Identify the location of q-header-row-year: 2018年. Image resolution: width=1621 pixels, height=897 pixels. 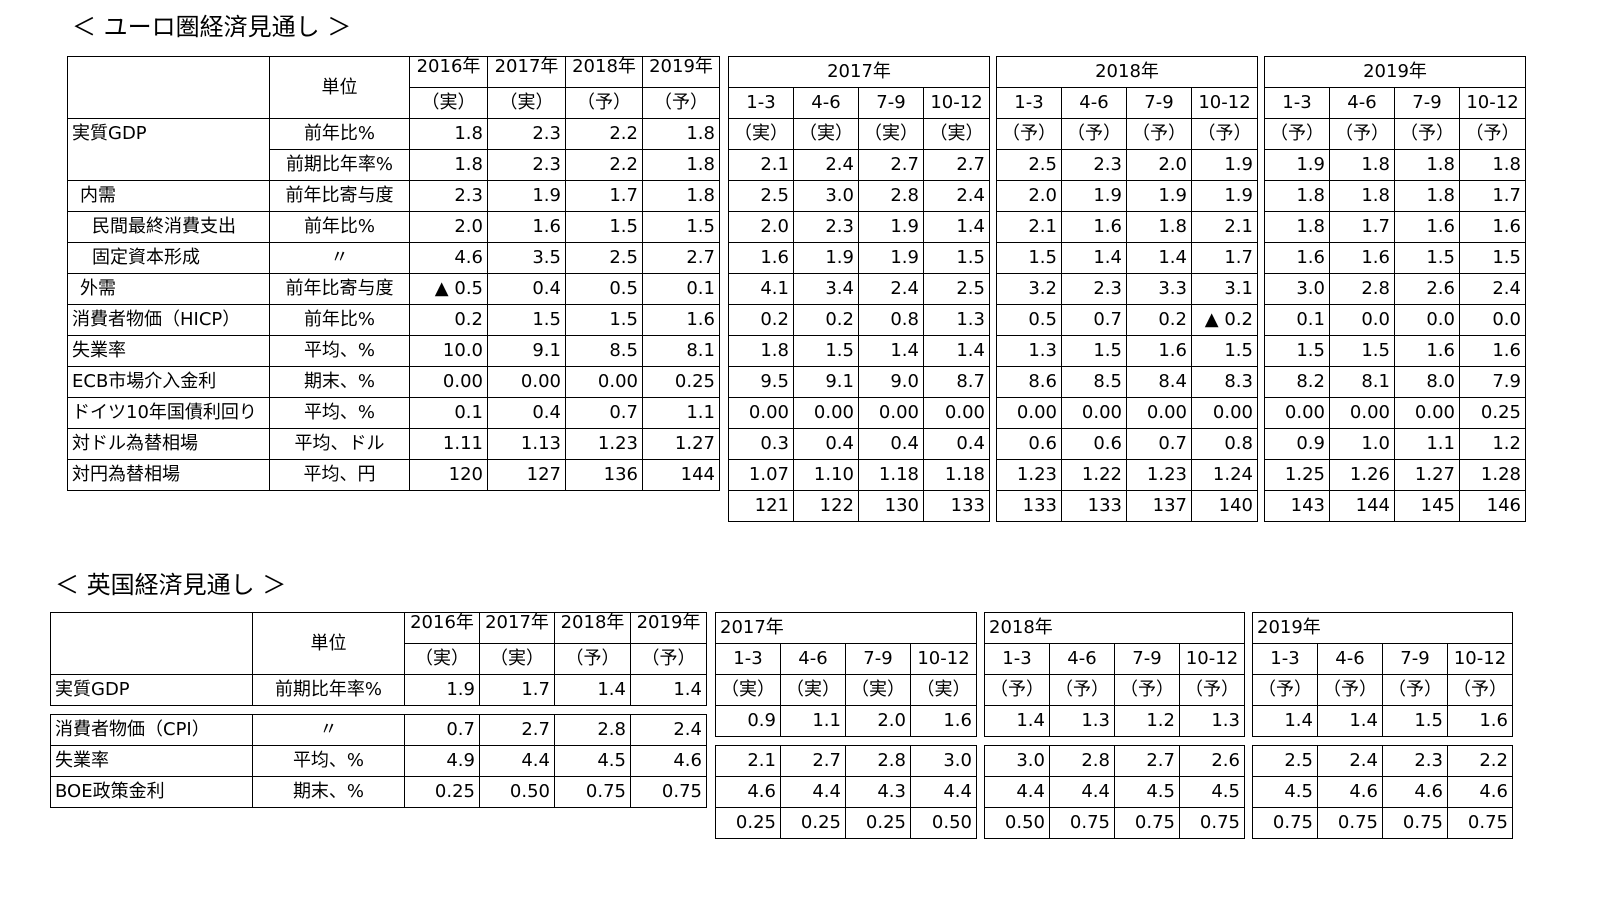
(1114, 628).